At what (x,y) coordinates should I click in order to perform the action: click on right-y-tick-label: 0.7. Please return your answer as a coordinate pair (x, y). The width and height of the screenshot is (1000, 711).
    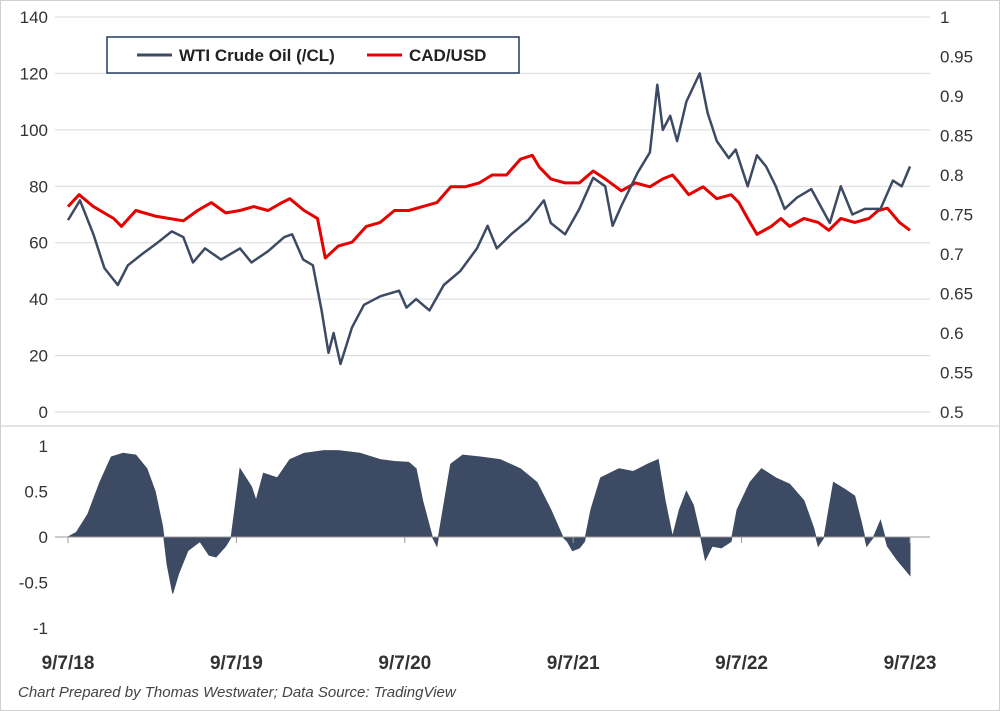
    Looking at the image, I should click on (952, 254).